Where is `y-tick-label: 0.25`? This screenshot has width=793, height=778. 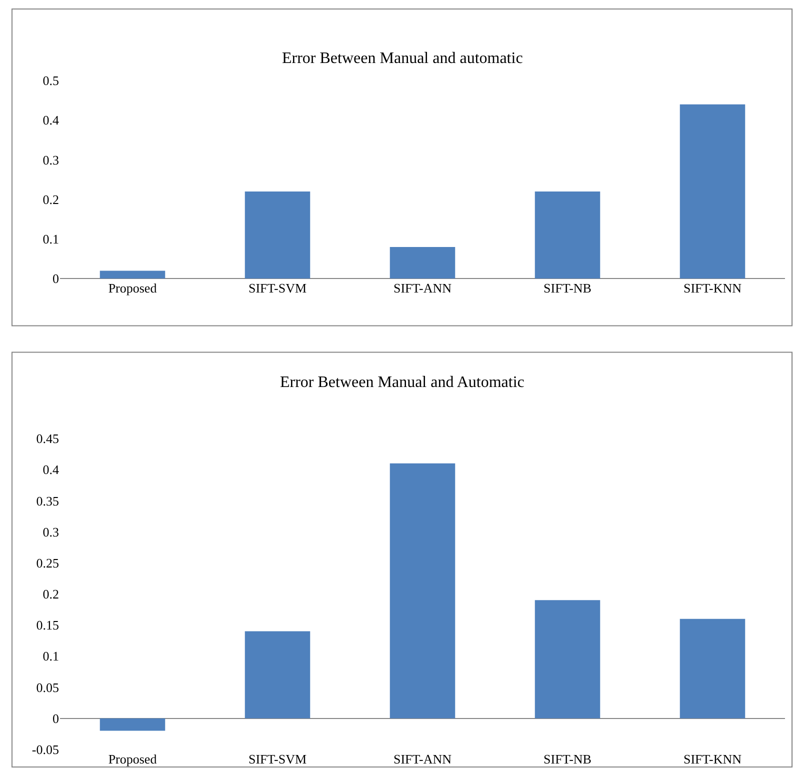
y-tick-label: 0.25 is located at coordinates (47, 562).